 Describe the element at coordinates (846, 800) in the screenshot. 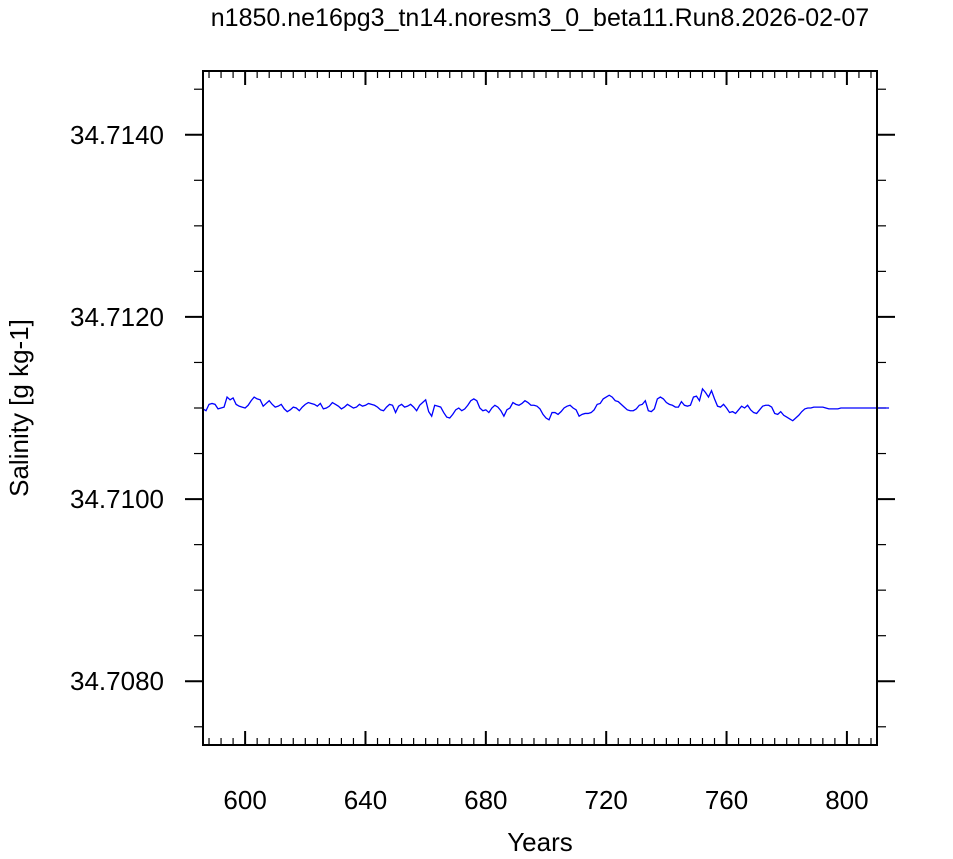

I see `x-tick-label: 800` at that location.